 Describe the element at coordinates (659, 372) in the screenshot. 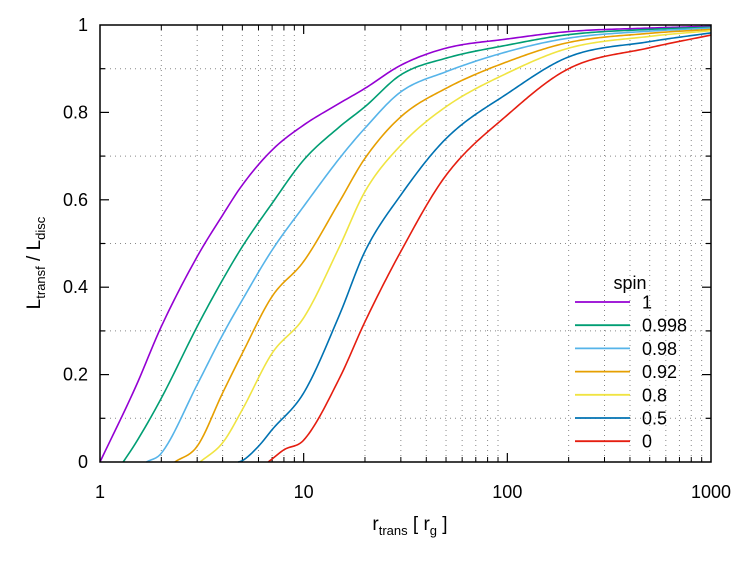

I see `legend-label: 0.92` at that location.